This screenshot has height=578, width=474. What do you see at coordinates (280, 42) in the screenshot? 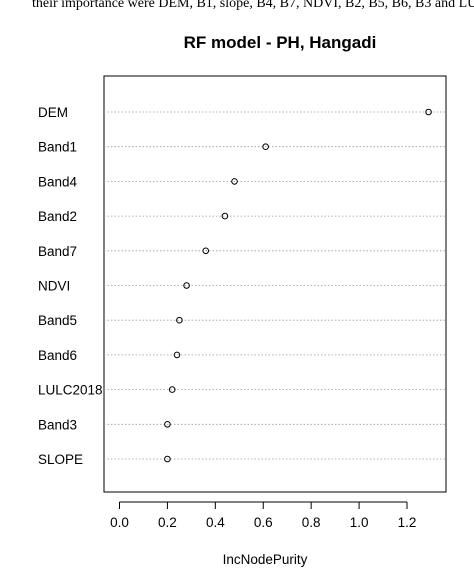
I see `chart-title: RF model - PH, Hangadi` at bounding box center [280, 42].